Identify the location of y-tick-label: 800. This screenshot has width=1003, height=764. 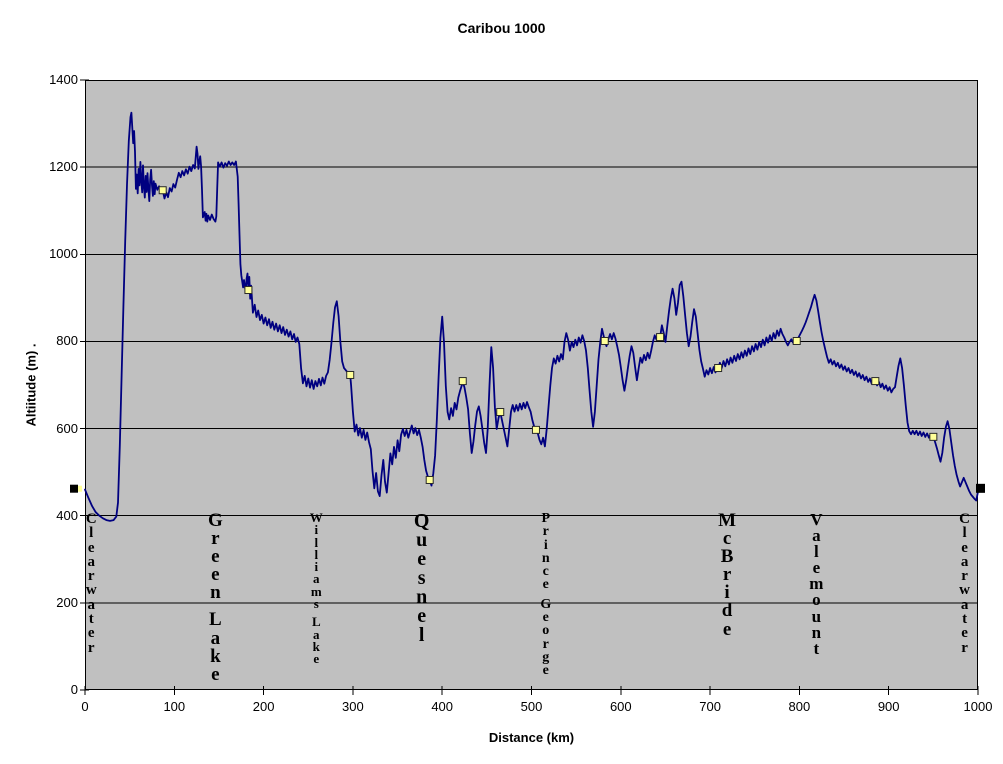
(67, 341).